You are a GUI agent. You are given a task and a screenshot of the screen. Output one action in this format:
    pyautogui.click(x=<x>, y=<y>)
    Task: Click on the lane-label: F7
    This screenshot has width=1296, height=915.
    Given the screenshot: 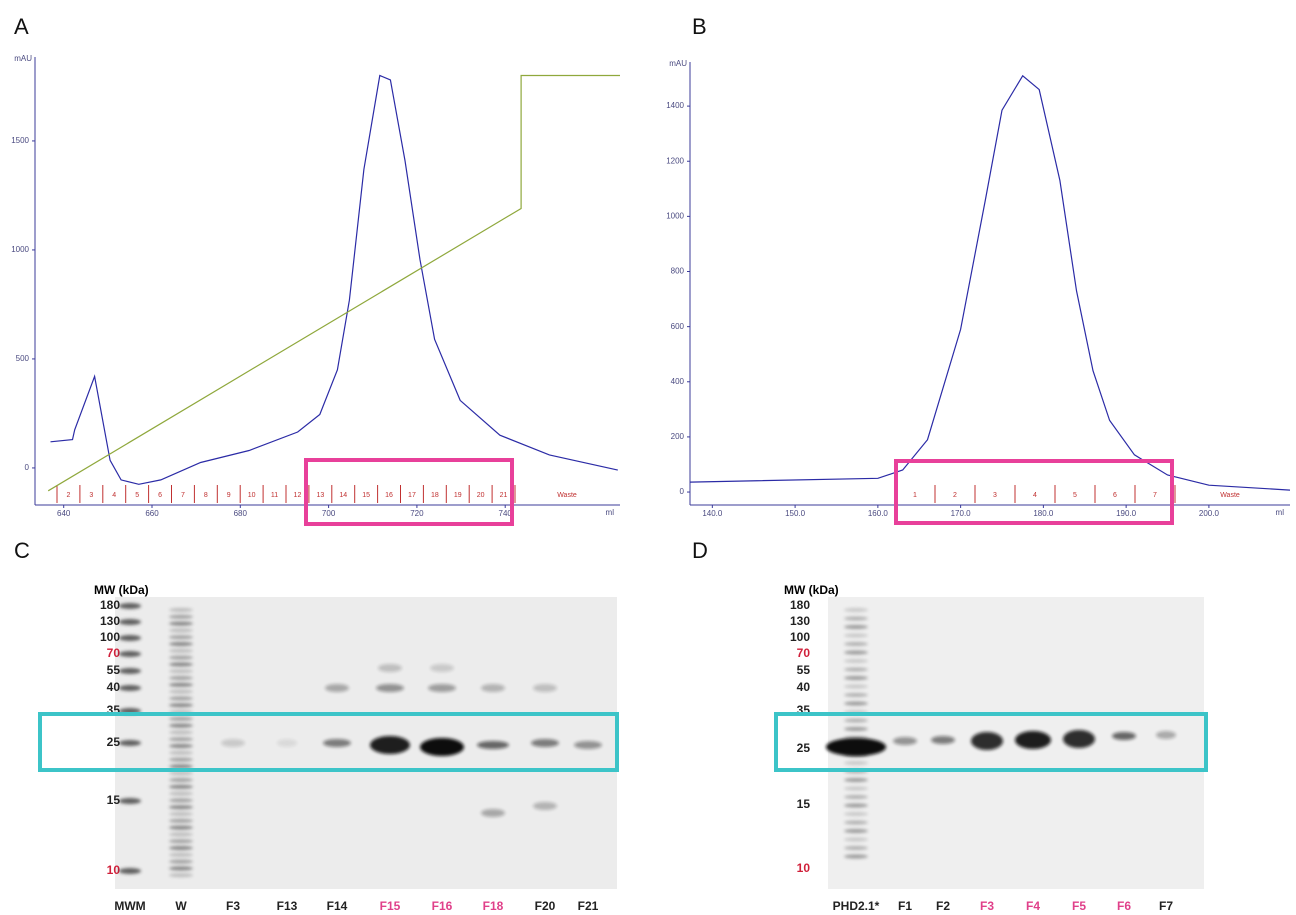 What is the action you would take?
    pyautogui.click(x=1166, y=906)
    